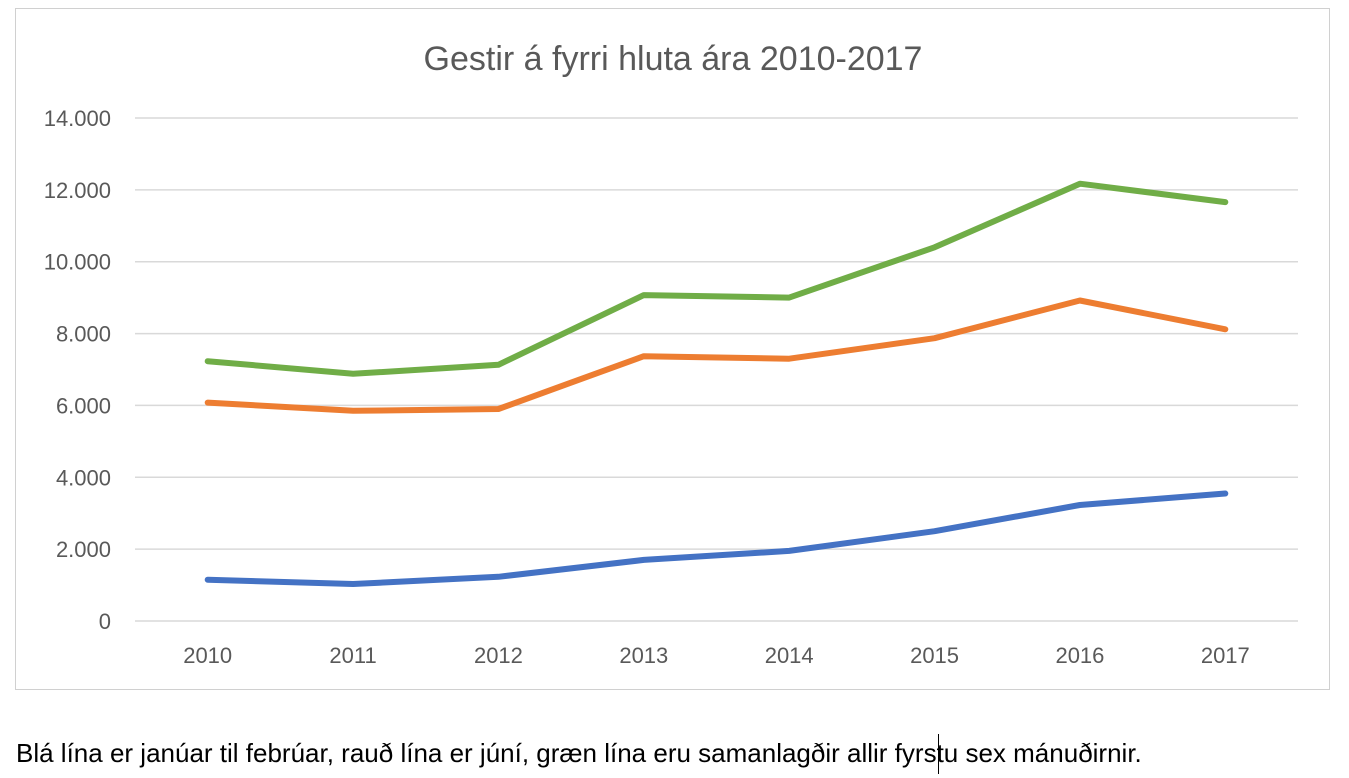 This screenshot has height=778, width=1349. What do you see at coordinates (105, 621) in the screenshot?
I see `y-tick-label: 0` at bounding box center [105, 621].